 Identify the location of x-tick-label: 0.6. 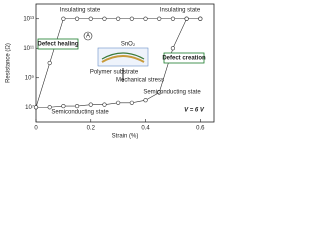
(200, 129).